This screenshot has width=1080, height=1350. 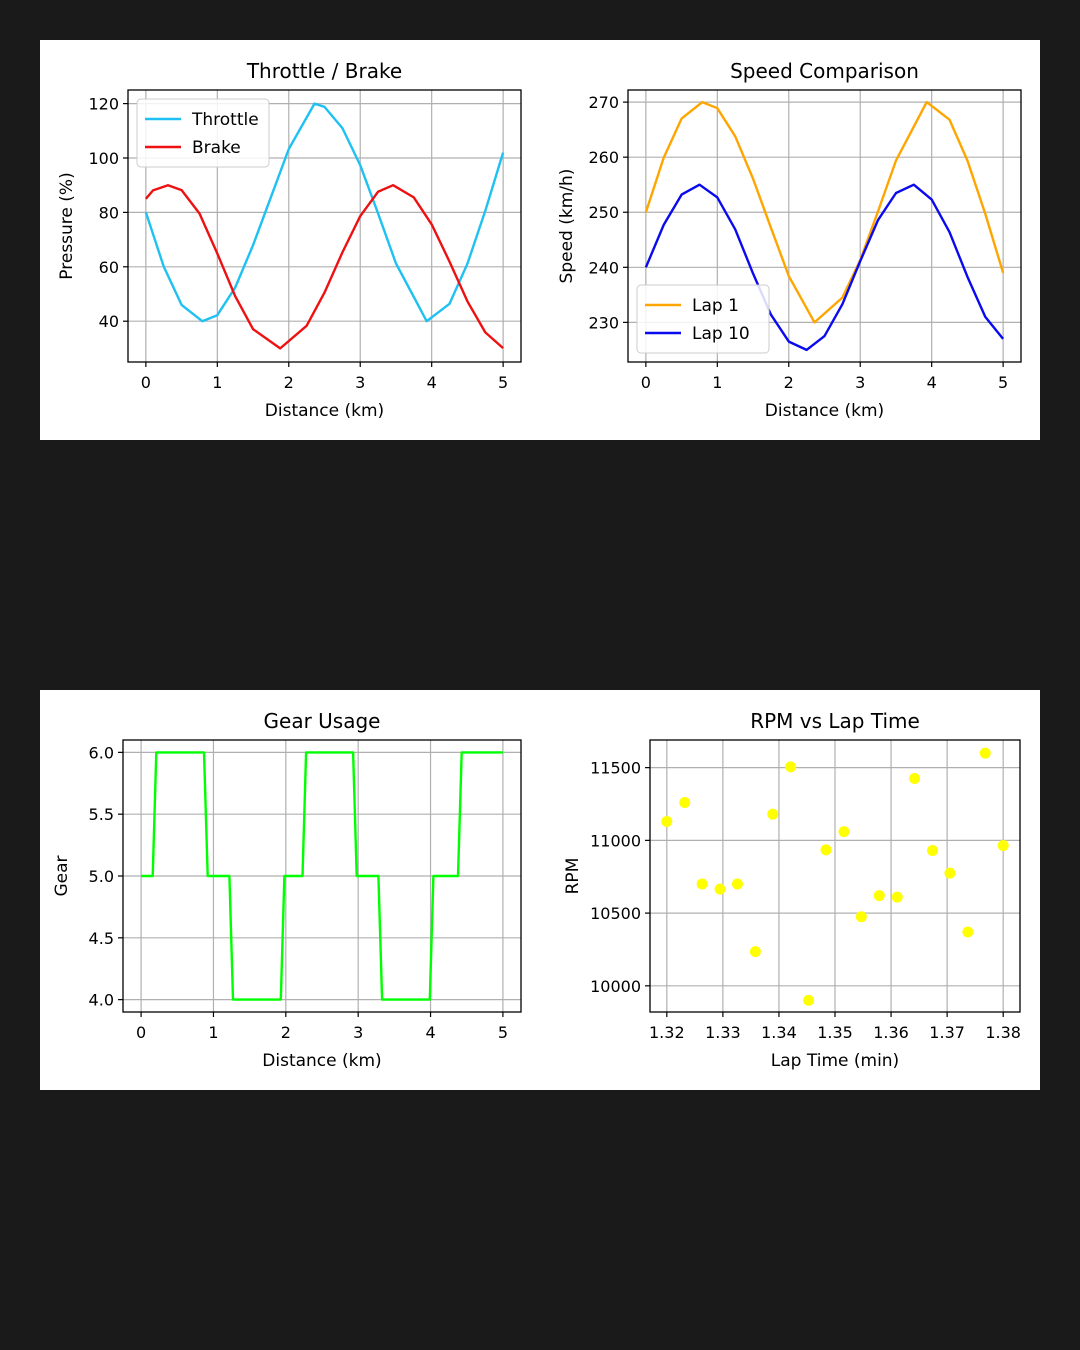 I want to click on y-tick-label: 5.5, so click(x=101, y=814).